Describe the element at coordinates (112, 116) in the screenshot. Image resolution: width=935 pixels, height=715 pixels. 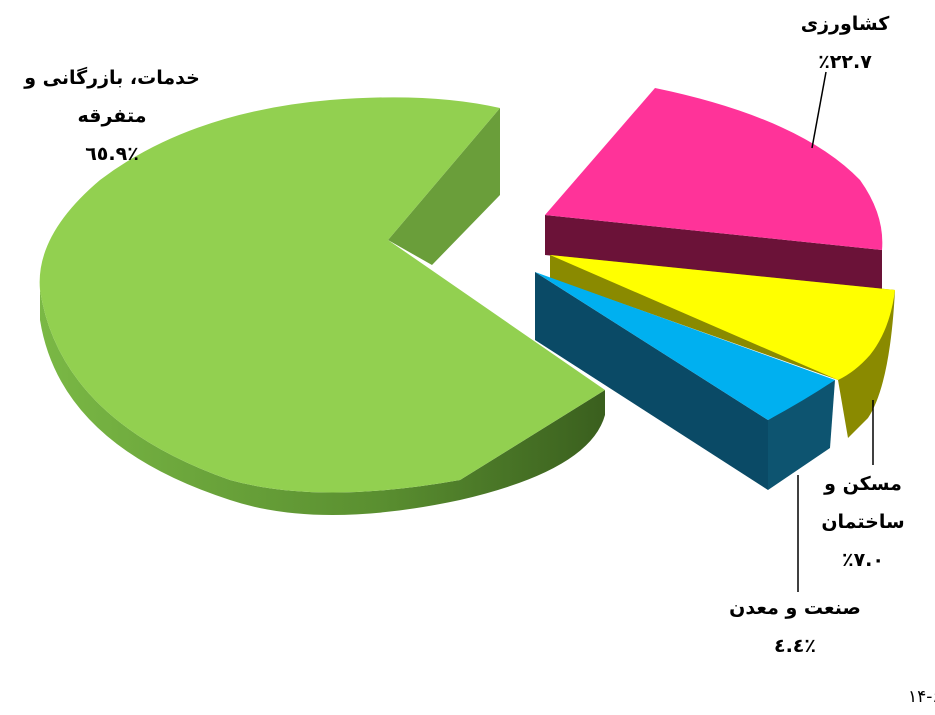
I see `slice-services-label-line2: متفرقه` at that location.